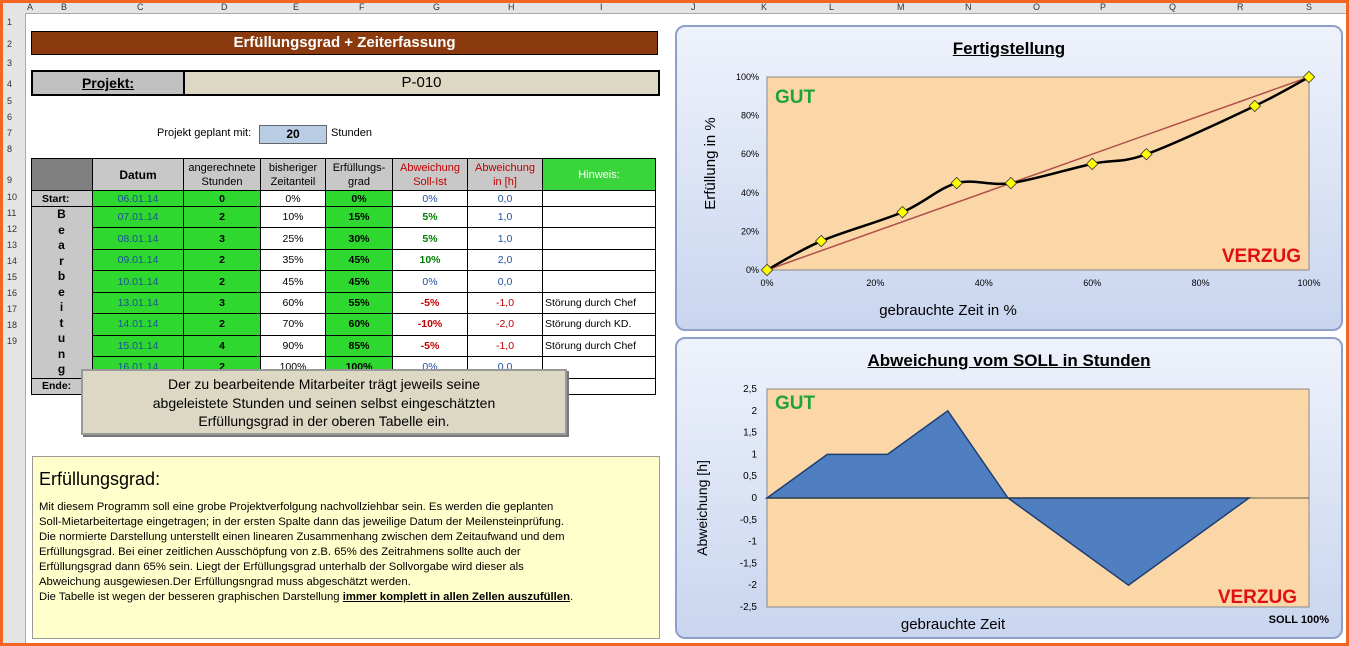 This screenshot has height=646, width=1349. I want to click on project-row: Projekt: P-010, so click(345, 83).